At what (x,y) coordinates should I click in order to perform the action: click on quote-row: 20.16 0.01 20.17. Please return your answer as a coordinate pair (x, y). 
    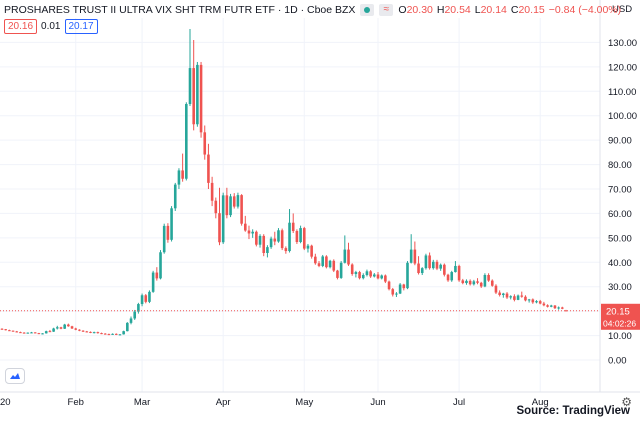
    Looking at the image, I should click on (51, 26).